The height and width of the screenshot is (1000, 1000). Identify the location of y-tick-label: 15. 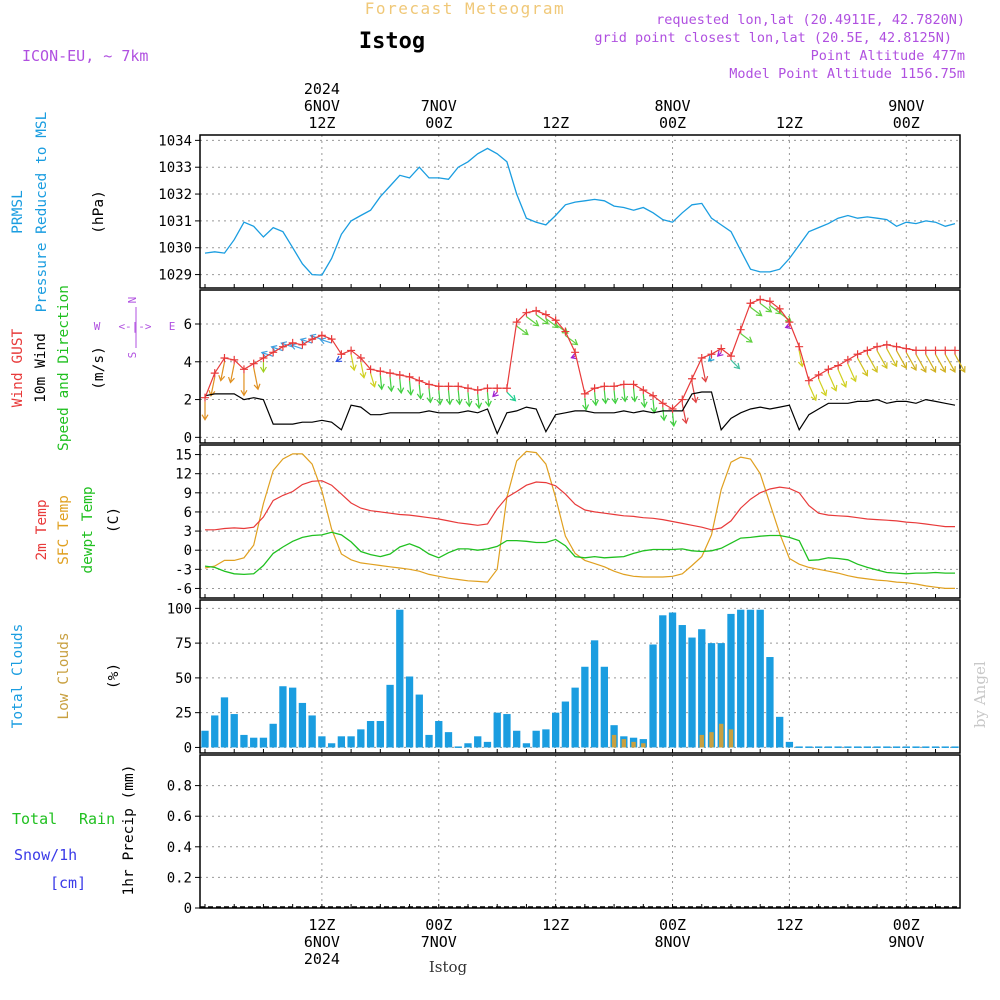
(183, 456).